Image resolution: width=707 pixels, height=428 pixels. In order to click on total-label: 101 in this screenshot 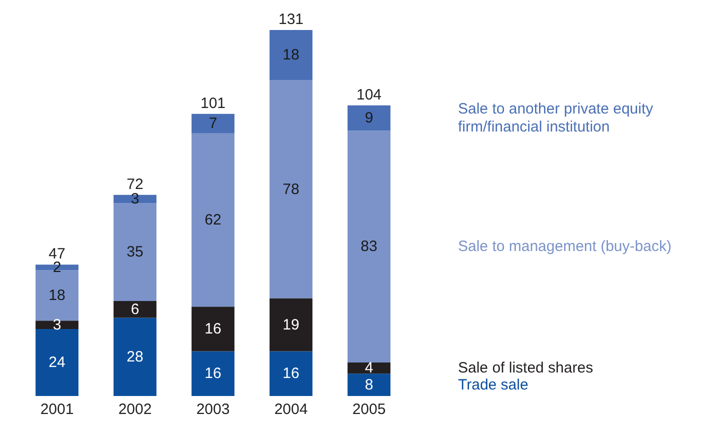, I will do `click(213, 103)`.